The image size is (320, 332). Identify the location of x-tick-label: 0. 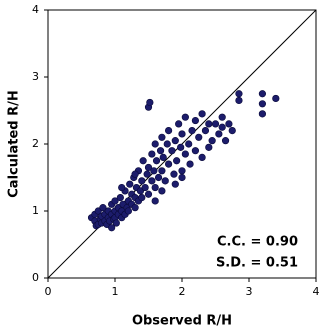
(48, 291).